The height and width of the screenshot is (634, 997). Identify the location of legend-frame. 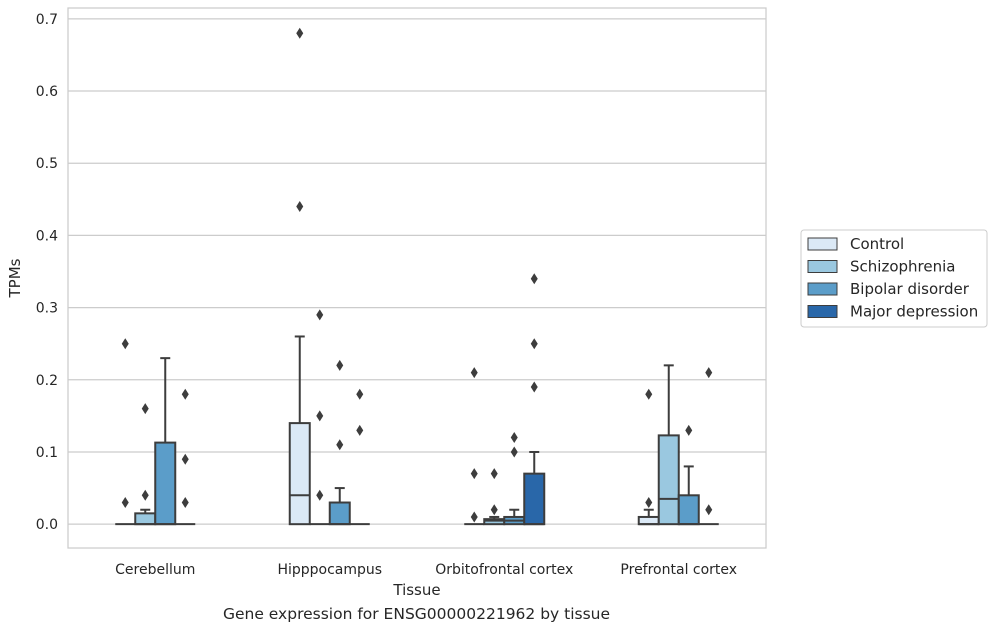
(894, 278).